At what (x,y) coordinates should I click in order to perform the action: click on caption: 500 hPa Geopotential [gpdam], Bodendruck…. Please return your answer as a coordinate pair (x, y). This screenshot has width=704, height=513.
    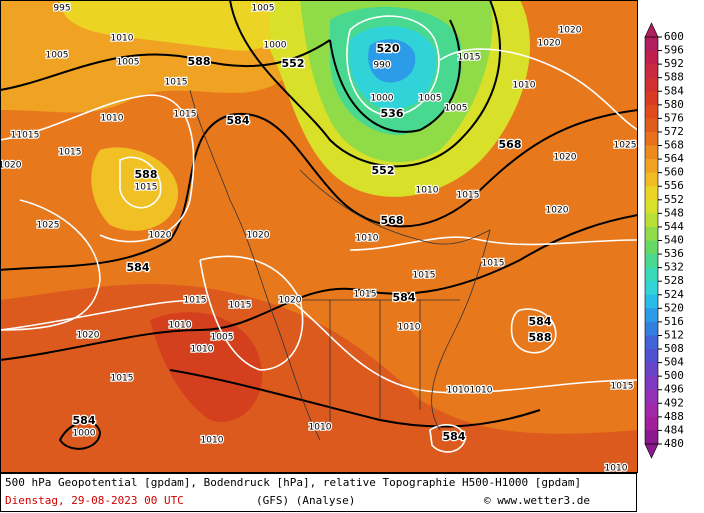
    Looking at the image, I should click on (293, 482).